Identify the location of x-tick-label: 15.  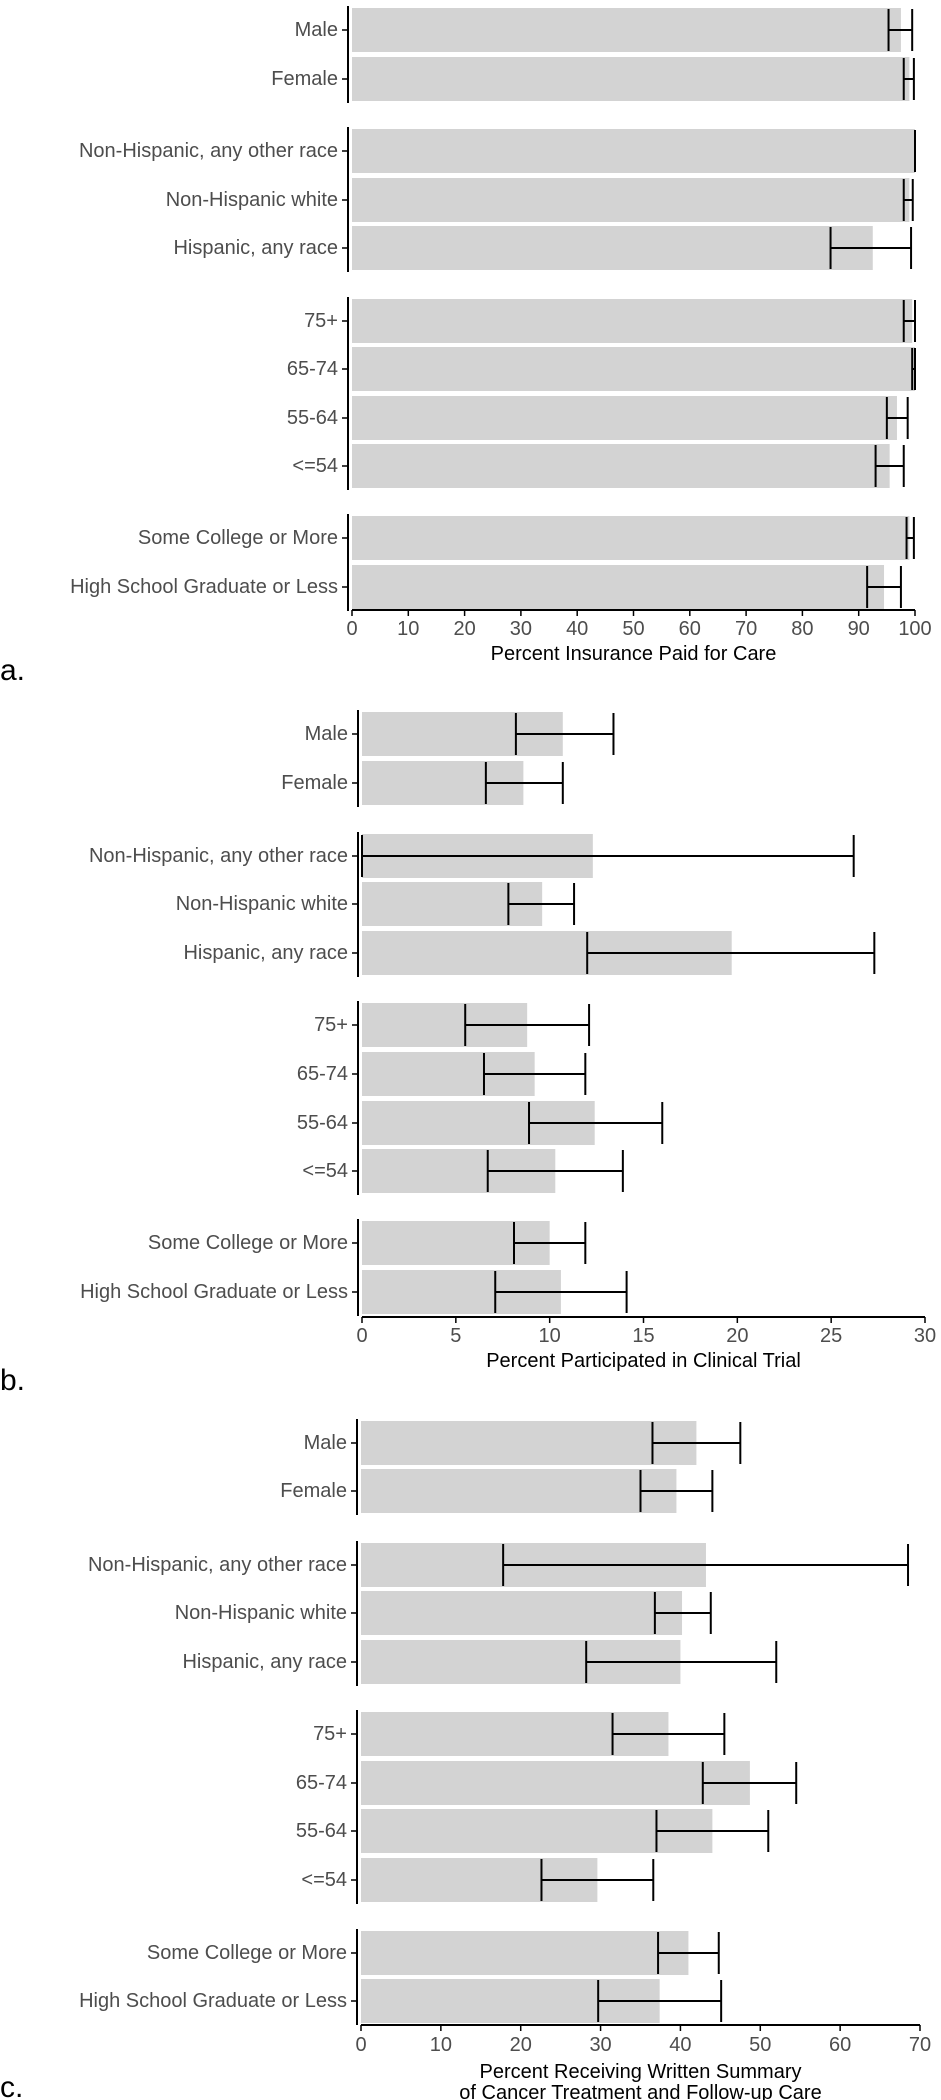
(643, 1336).